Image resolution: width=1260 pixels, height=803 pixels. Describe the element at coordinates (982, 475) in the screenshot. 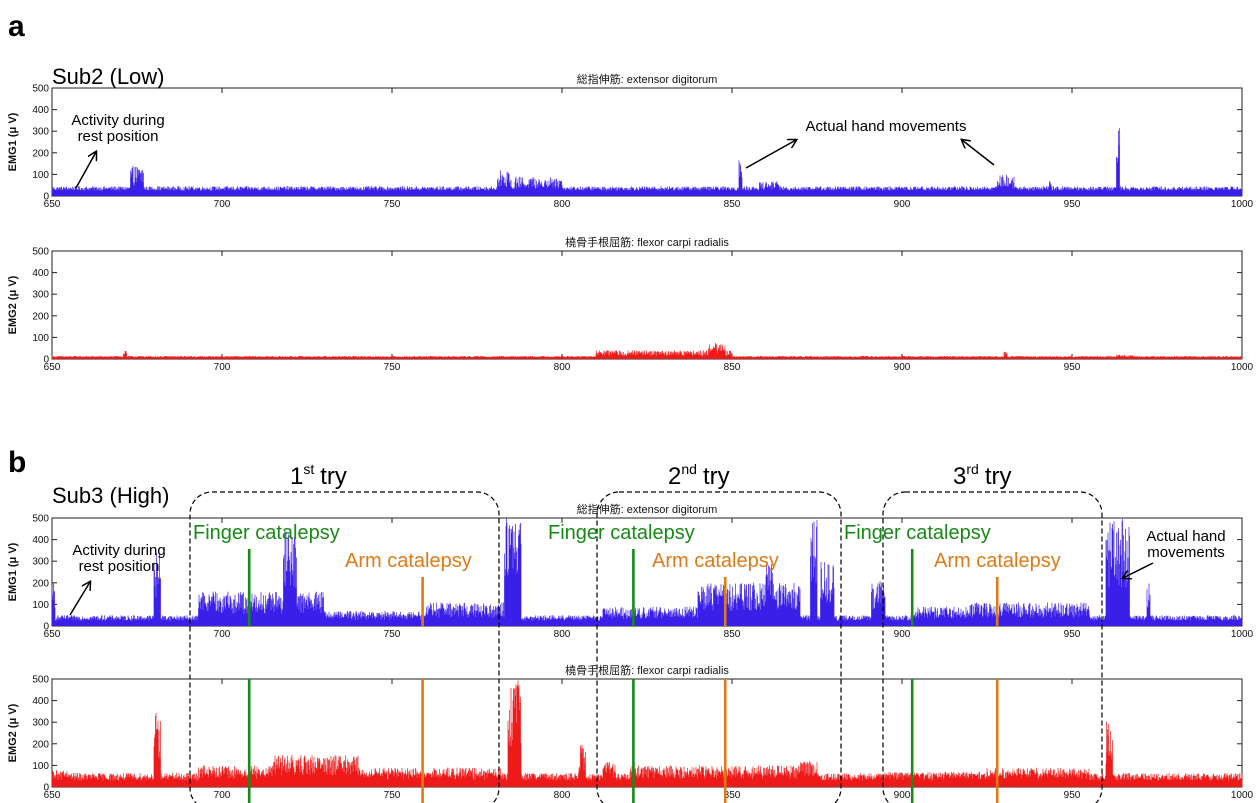

I see `try-3-label: 3rd try` at that location.